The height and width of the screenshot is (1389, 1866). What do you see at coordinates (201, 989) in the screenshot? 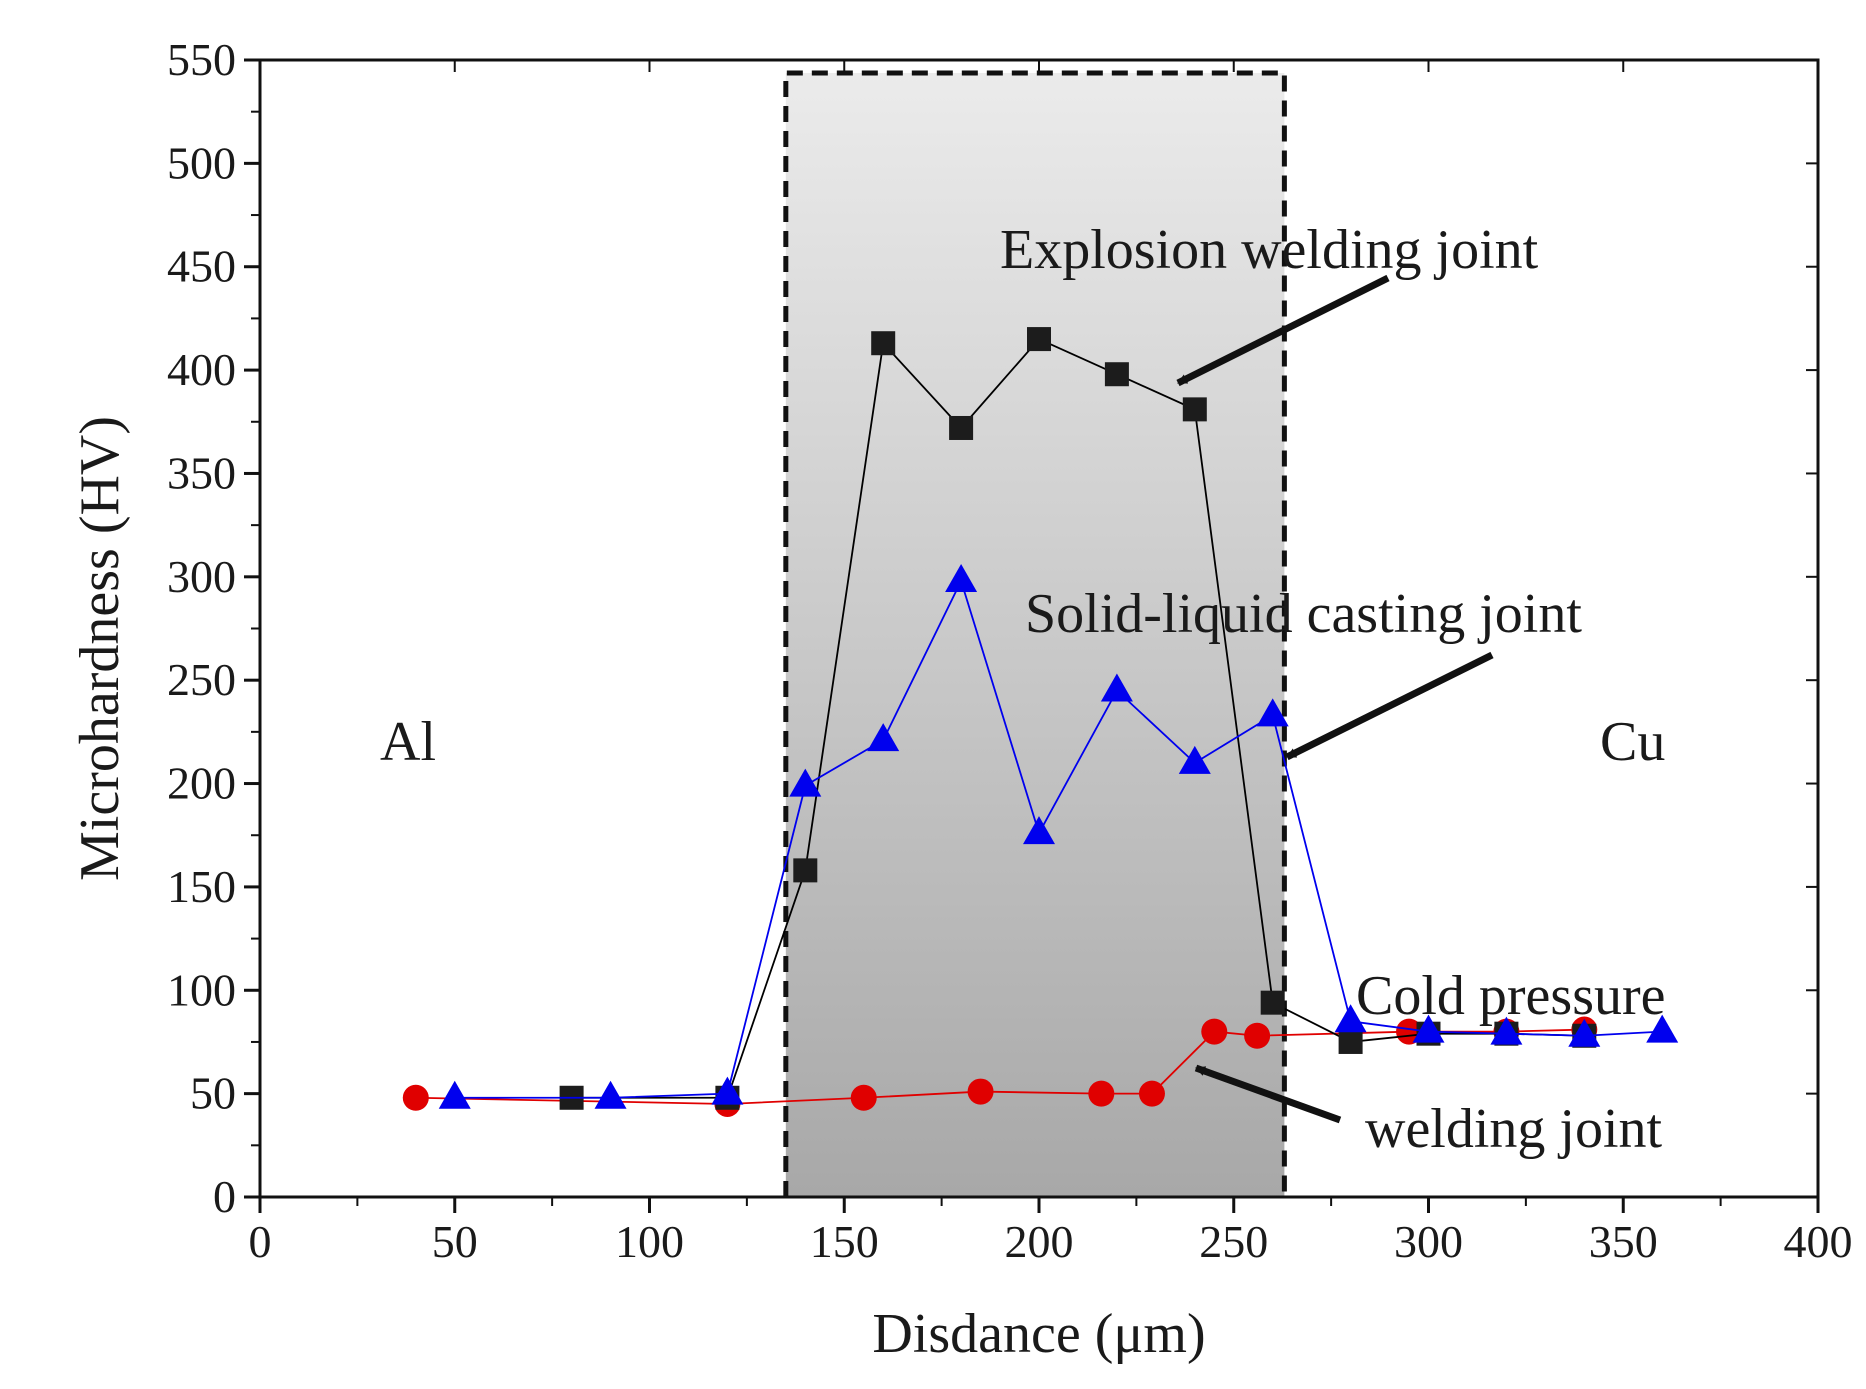
I see `y-tick-label: 100` at bounding box center [201, 989].